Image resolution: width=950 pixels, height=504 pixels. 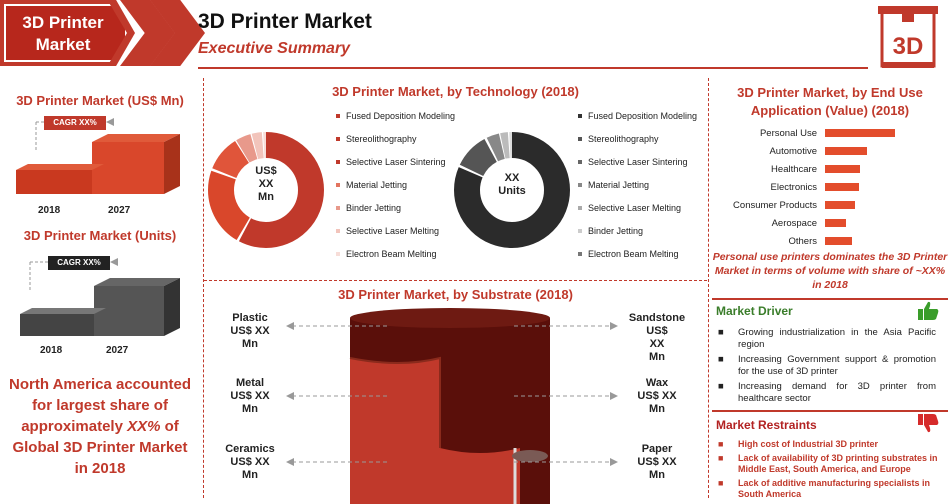 I want to click on printer-logo-icon: 3D, so click(x=908, y=37).